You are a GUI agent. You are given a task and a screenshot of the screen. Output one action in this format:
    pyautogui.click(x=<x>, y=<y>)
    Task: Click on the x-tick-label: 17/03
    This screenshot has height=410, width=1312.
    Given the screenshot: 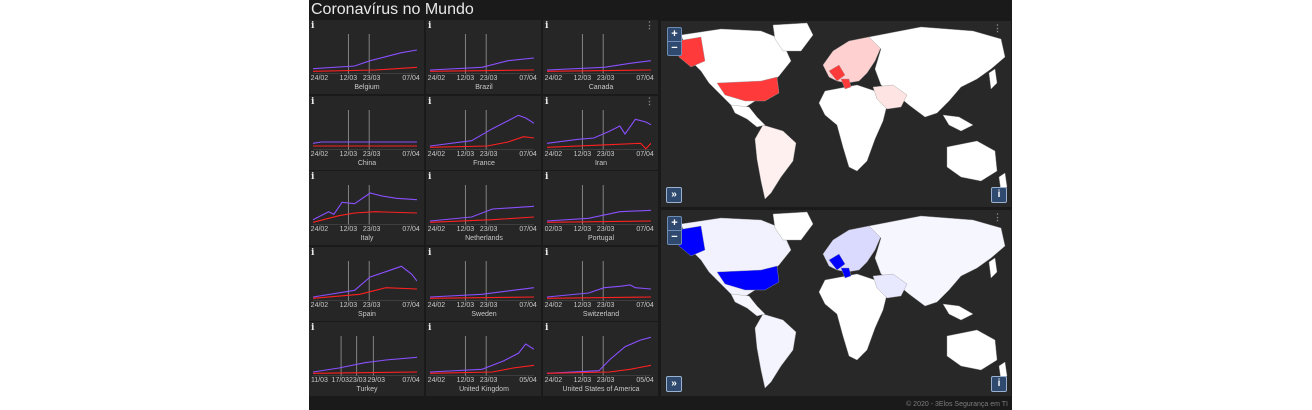 What is the action you would take?
    pyautogui.click(x=340, y=380)
    